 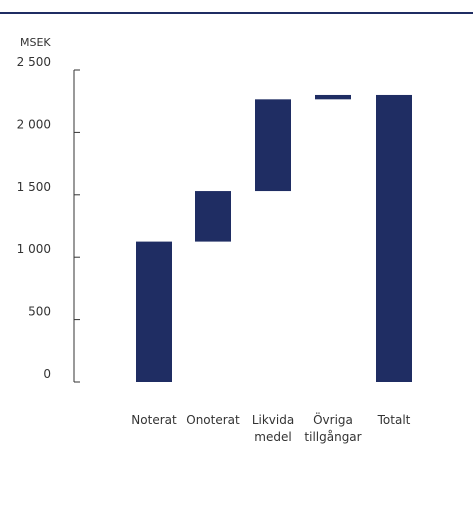 What do you see at coordinates (332, 437) in the screenshot?
I see `x-category-label: tillgångar` at bounding box center [332, 437].